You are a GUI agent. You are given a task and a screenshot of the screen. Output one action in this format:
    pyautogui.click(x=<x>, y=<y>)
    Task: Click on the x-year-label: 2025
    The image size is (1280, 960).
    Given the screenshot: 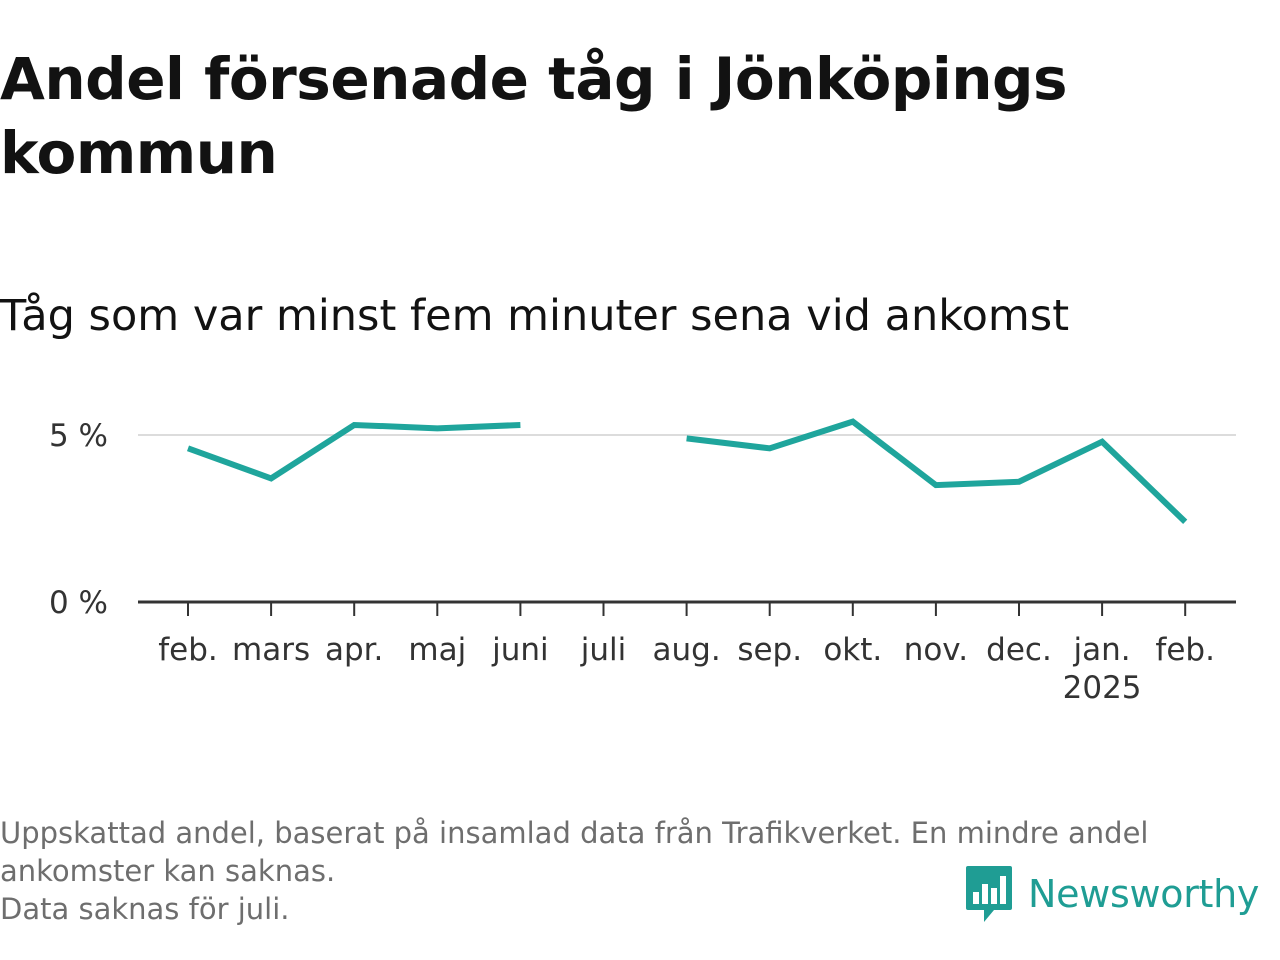 What is the action you would take?
    pyautogui.click(x=1102, y=688)
    